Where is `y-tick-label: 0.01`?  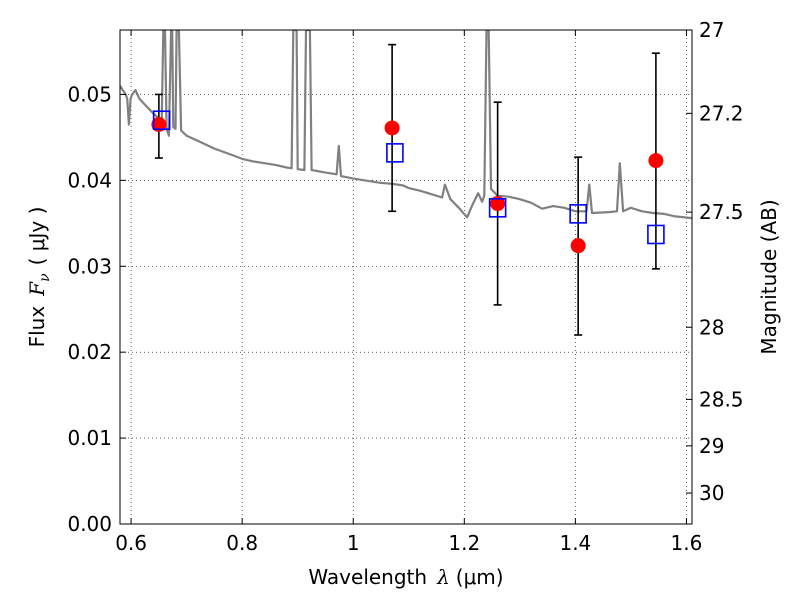 y-tick-label: 0.01 is located at coordinates (89, 438).